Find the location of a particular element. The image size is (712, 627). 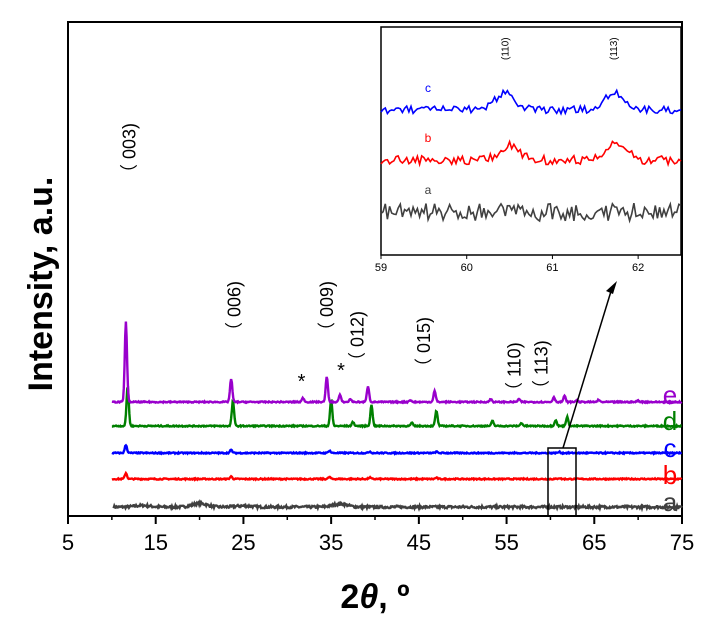

inset-series-line-b is located at coordinates (531, 153).